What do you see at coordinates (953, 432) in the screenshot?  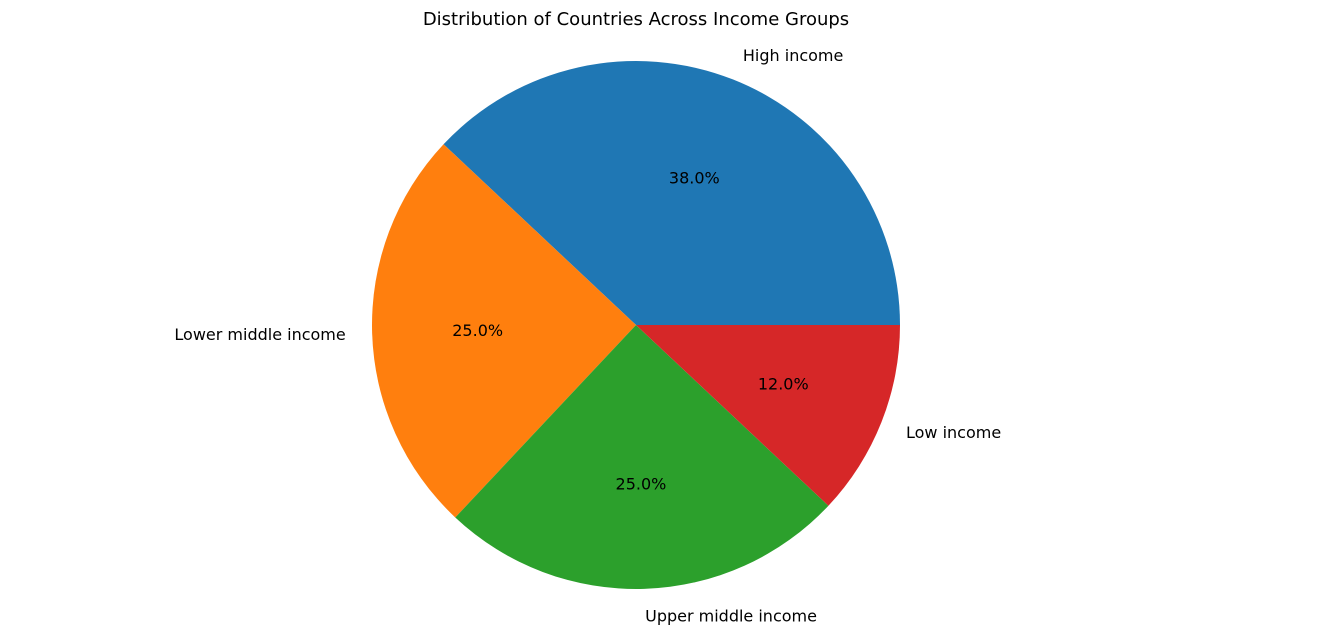 I see `slice-label-low-income: Low income` at bounding box center [953, 432].